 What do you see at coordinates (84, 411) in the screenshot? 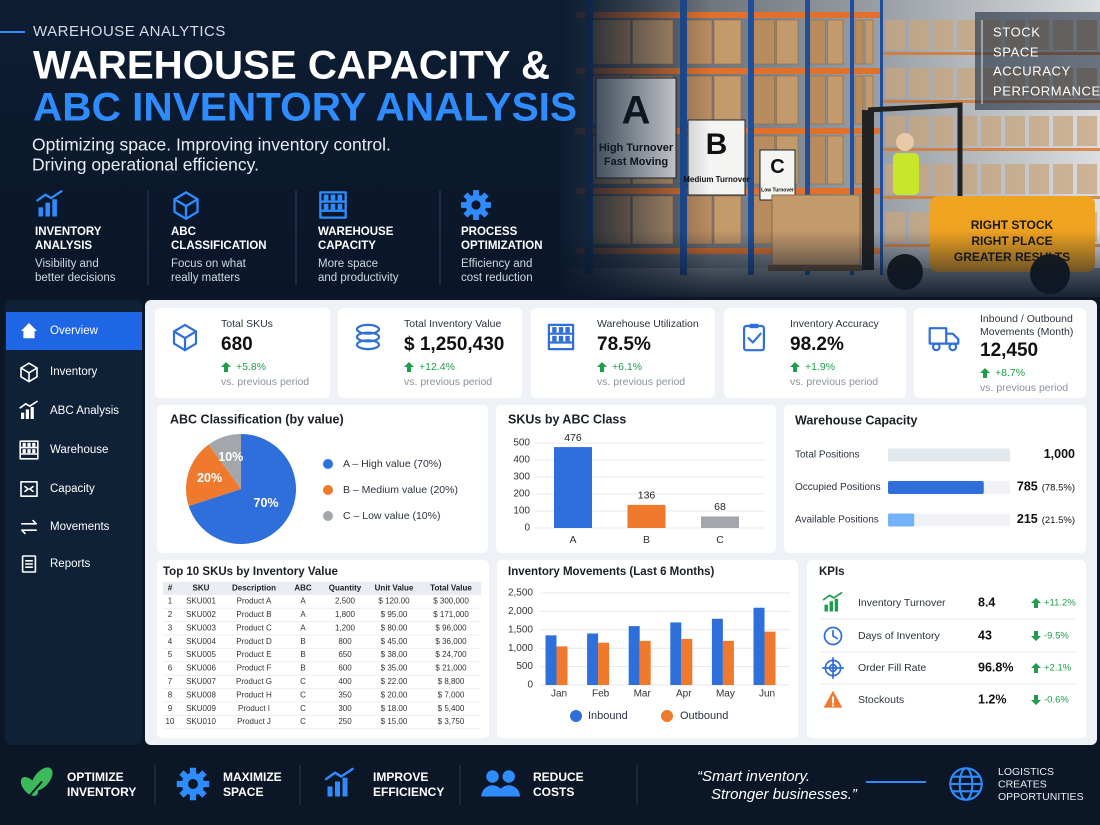
I see `sidebar-item: ABC Analysis` at bounding box center [84, 411].